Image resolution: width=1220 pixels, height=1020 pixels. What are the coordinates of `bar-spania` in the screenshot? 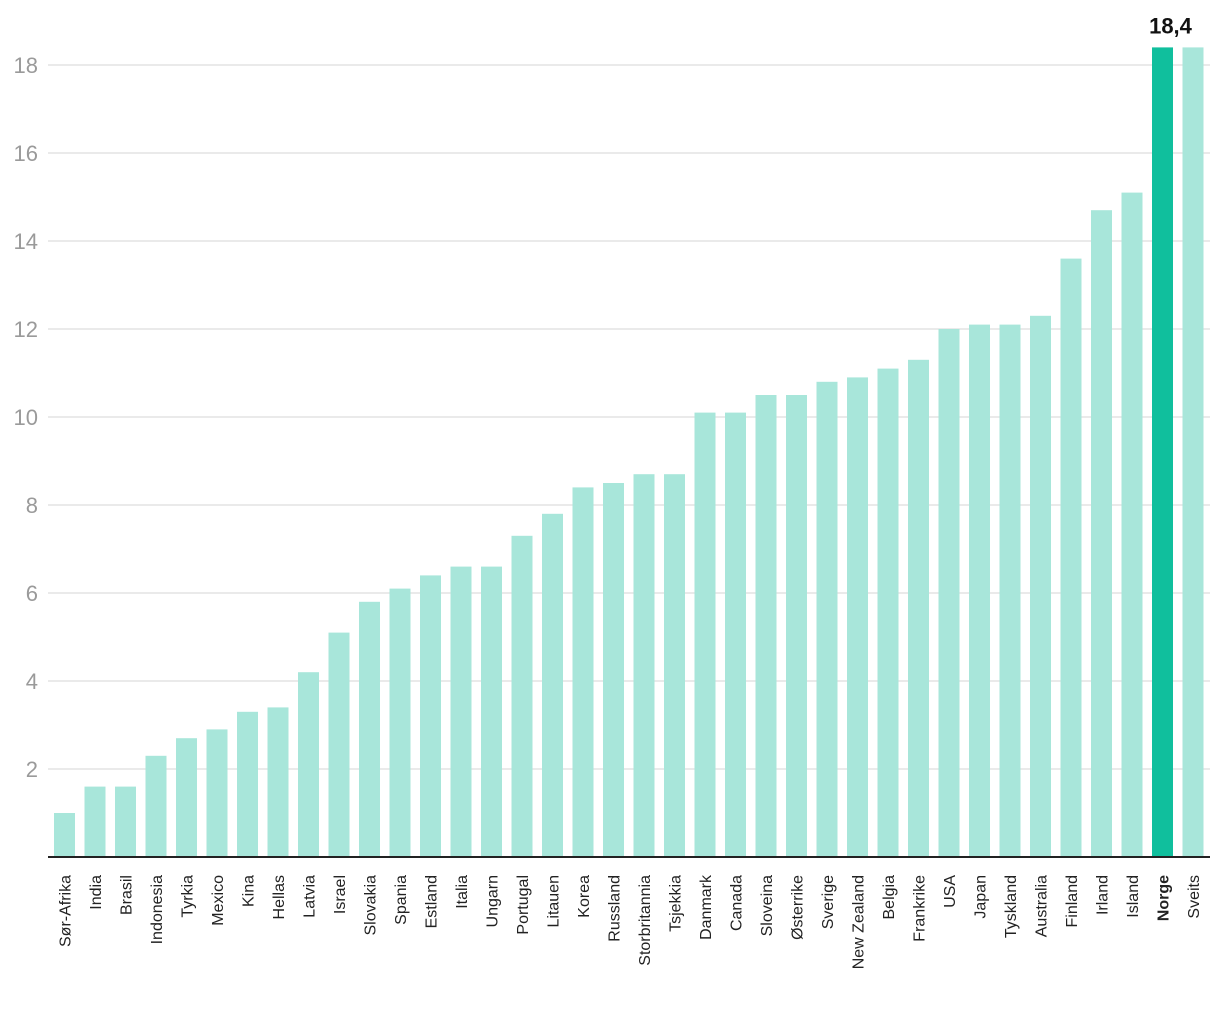 It's located at (400, 722).